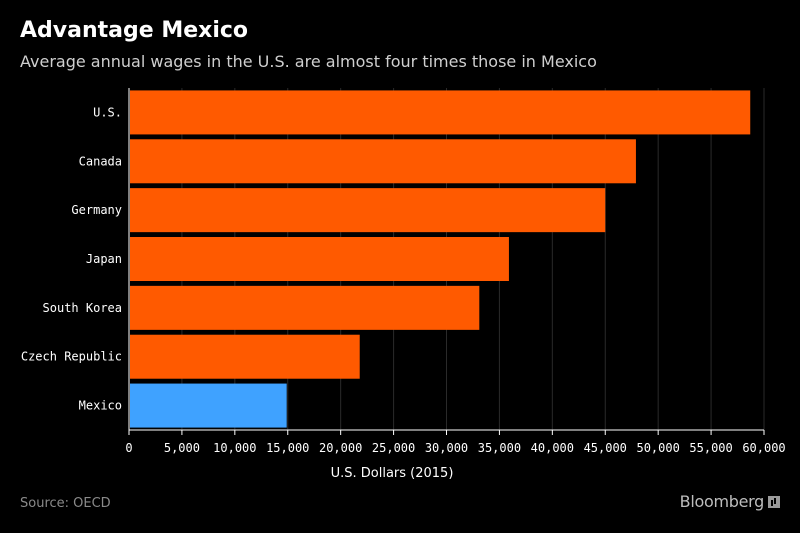  Describe the element at coordinates (446, 448) in the screenshot. I see `x-tick-label: 30,000` at that location.